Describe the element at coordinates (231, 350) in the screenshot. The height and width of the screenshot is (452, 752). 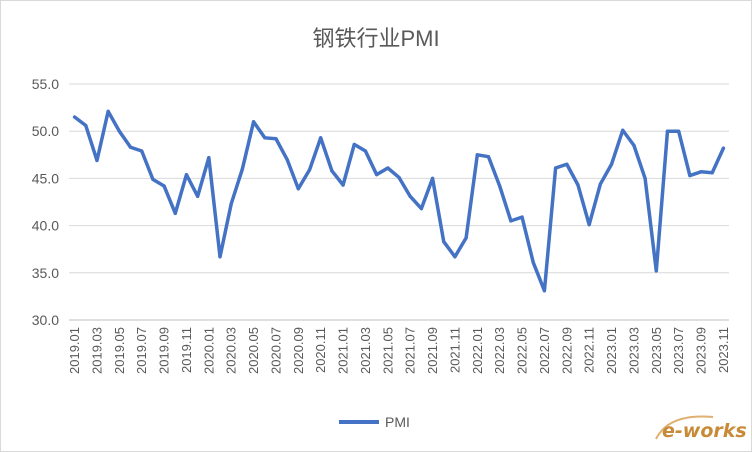
I see `x-tick-label: 2020.03` at that location.